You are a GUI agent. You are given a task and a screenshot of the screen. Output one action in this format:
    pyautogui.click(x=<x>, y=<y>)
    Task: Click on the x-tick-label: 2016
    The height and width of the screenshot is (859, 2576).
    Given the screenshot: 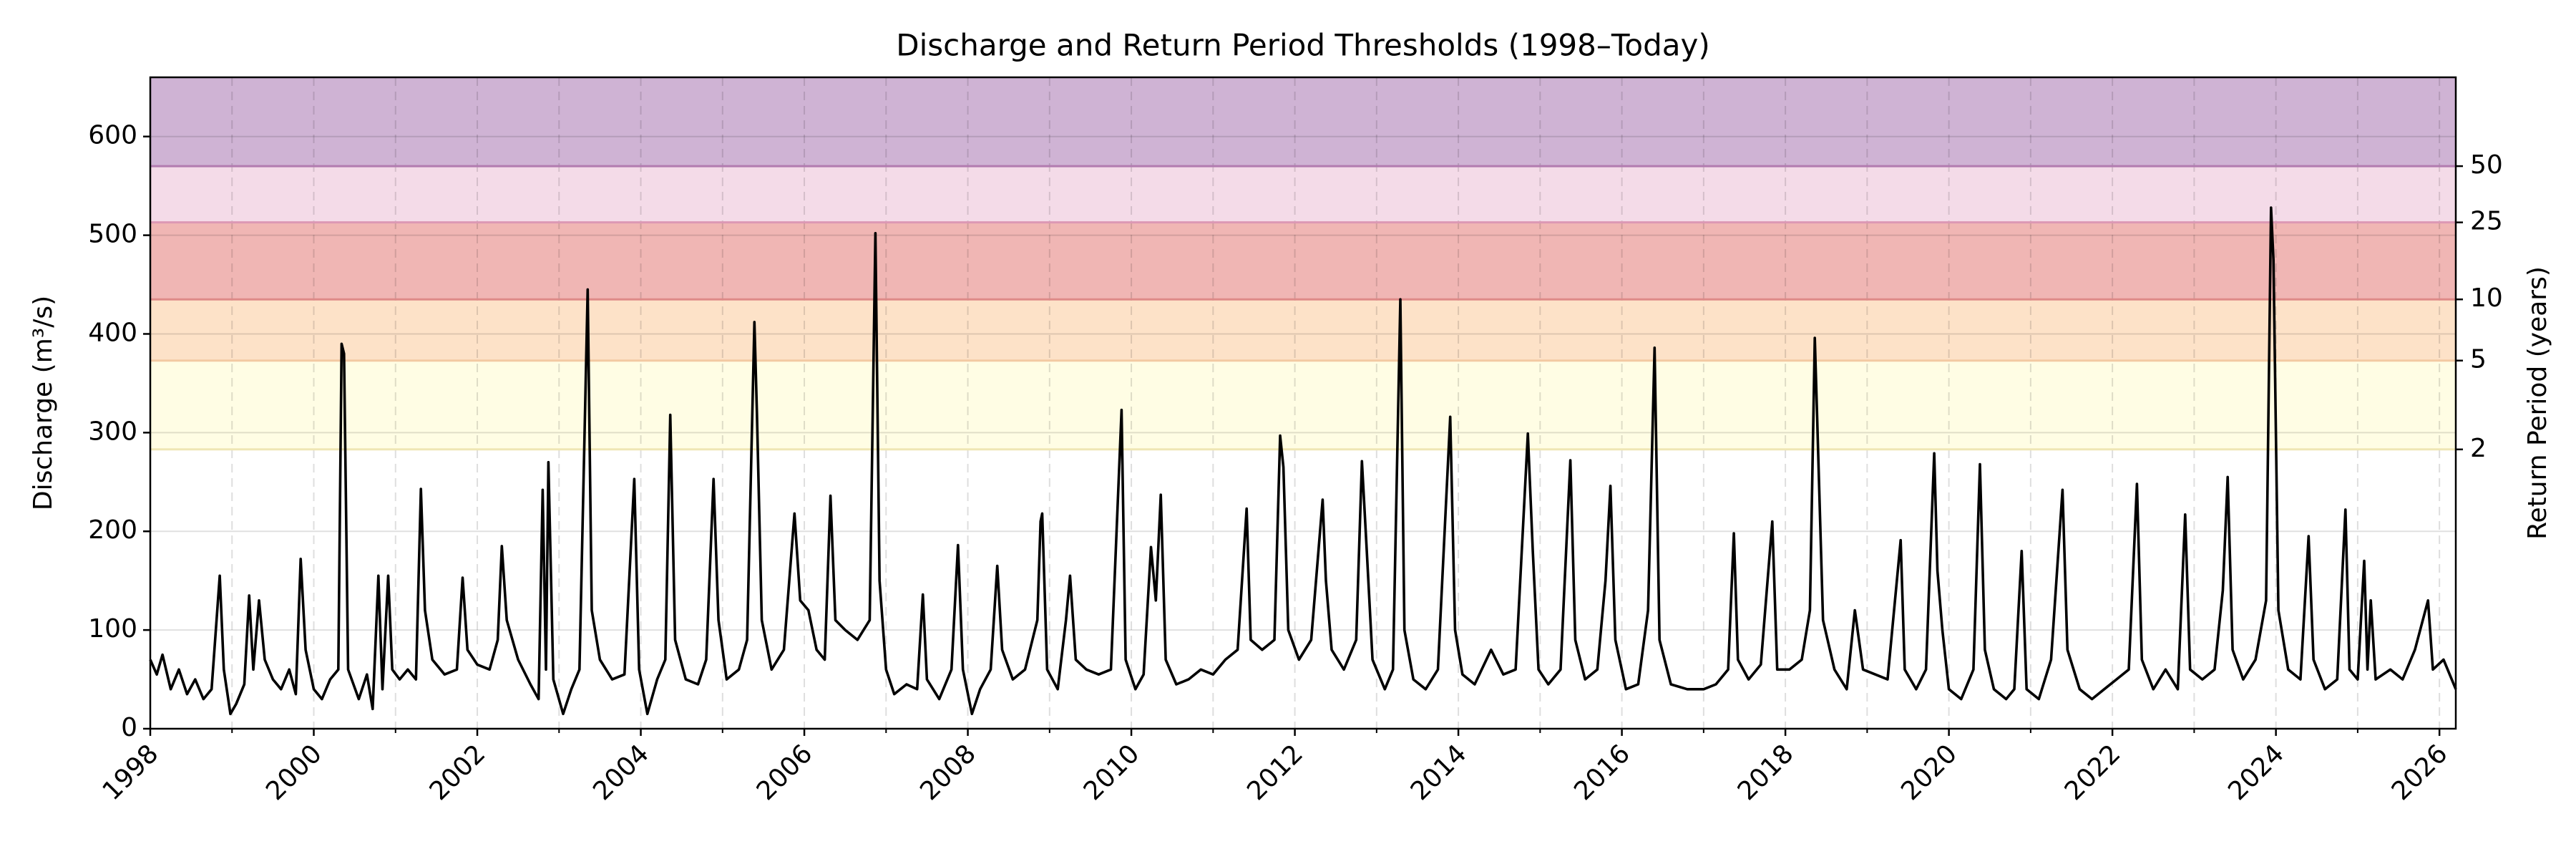 What is the action you would take?
    pyautogui.click(x=1602, y=772)
    